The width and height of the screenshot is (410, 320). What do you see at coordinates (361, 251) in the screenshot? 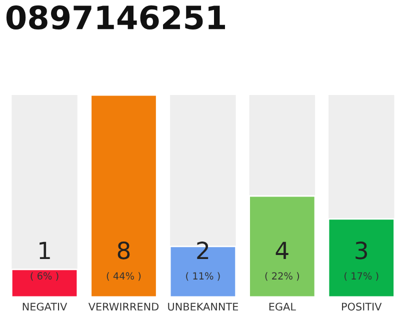
I see `annotation: 3` at bounding box center [361, 251].